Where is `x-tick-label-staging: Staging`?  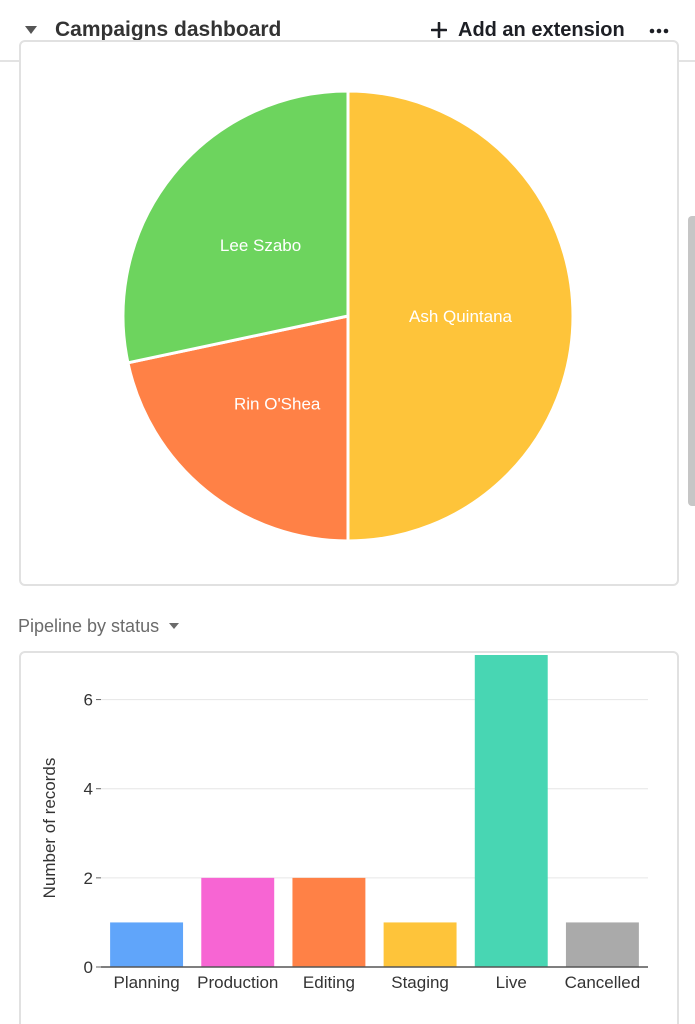 x-tick-label-staging: Staging is located at coordinates (420, 982).